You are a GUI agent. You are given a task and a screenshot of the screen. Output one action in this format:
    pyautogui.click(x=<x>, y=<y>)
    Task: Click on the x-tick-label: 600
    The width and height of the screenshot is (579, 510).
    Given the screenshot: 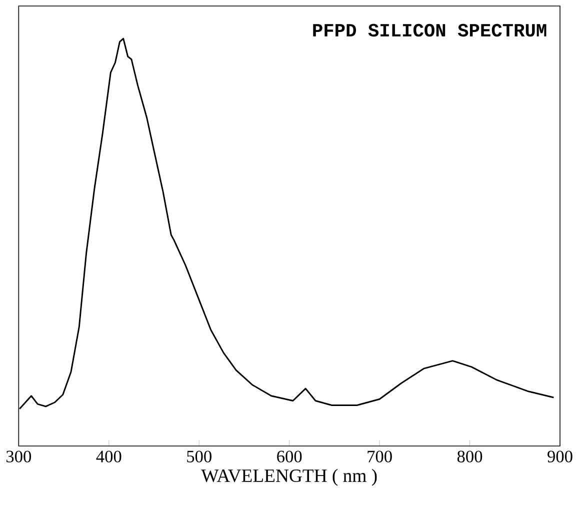 What is the action you would take?
    pyautogui.click(x=289, y=456)
    